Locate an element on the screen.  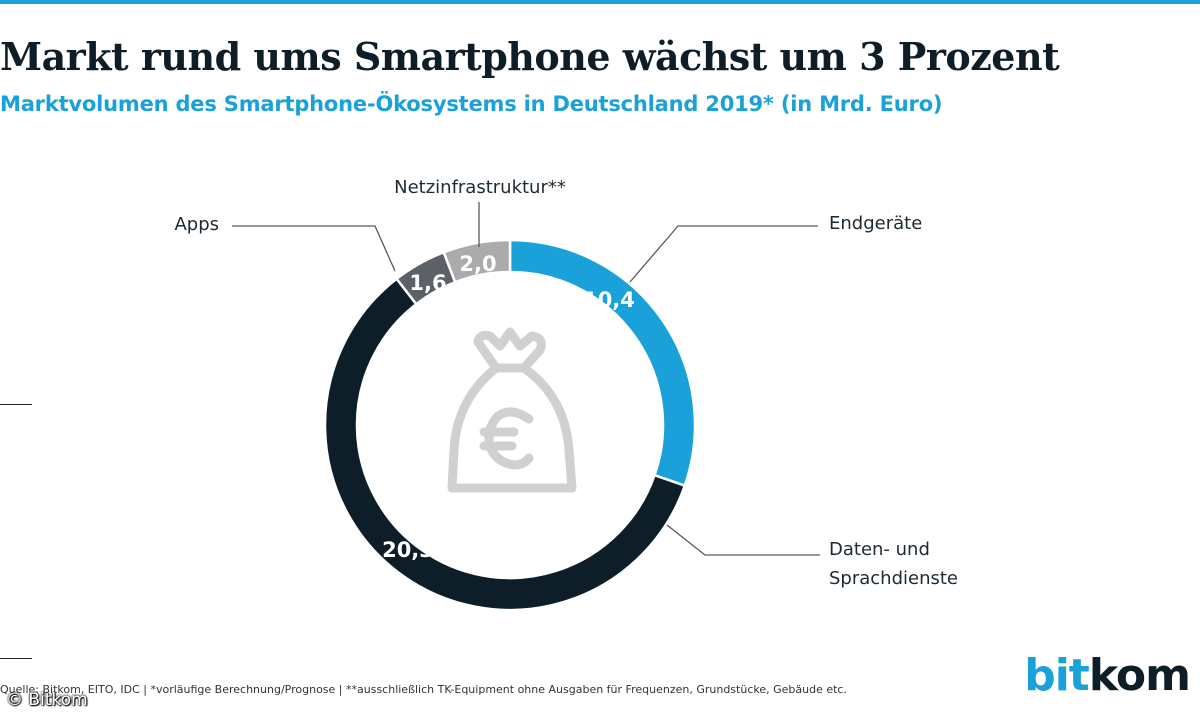
value-label-apps: 1,6 is located at coordinates (427, 283).